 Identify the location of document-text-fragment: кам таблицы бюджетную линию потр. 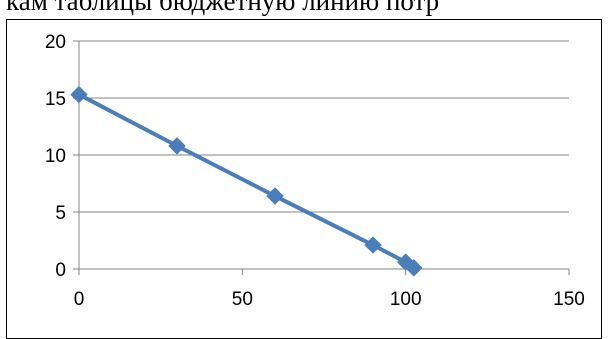
(223, 8).